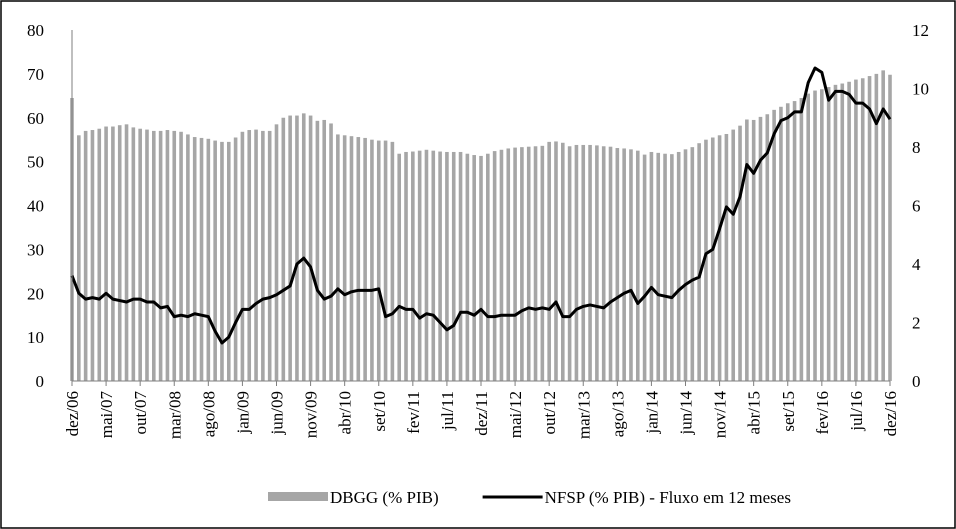 The image size is (956, 529). Describe the element at coordinates (35, 30) in the screenshot. I see `y-tick-label: 80` at that location.